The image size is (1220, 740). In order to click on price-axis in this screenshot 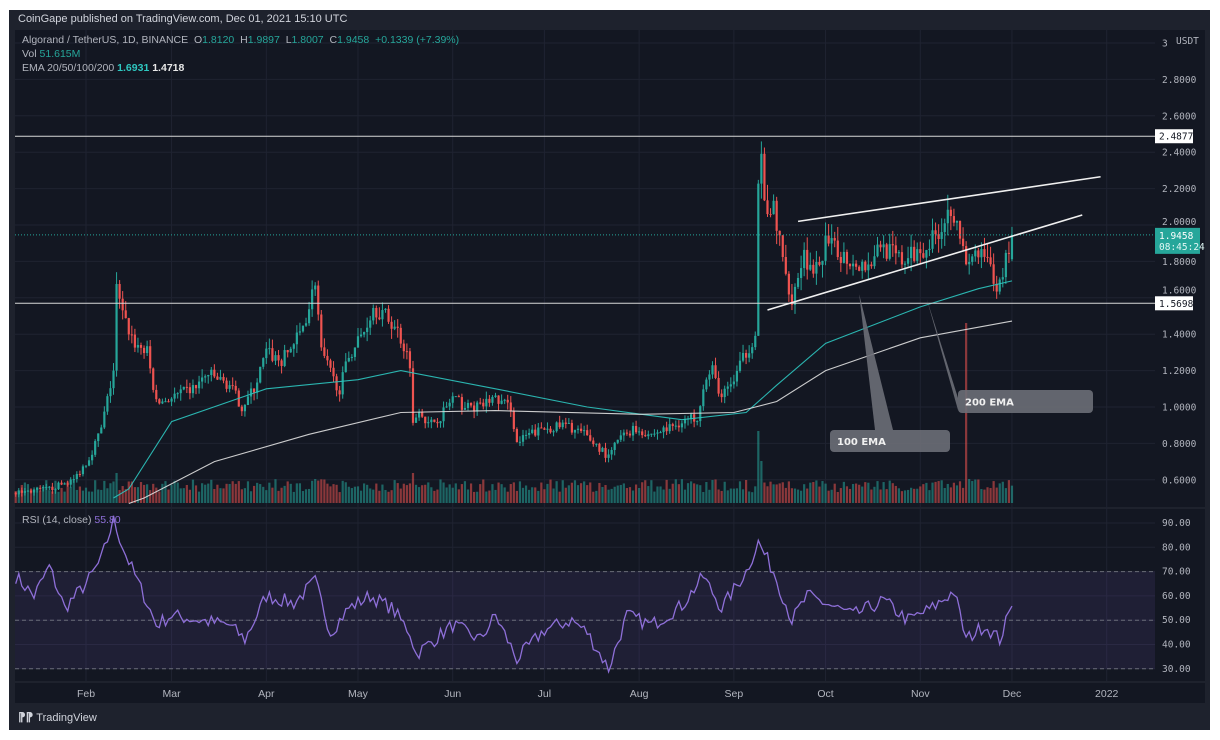, I will do `click(1180, 268)`.